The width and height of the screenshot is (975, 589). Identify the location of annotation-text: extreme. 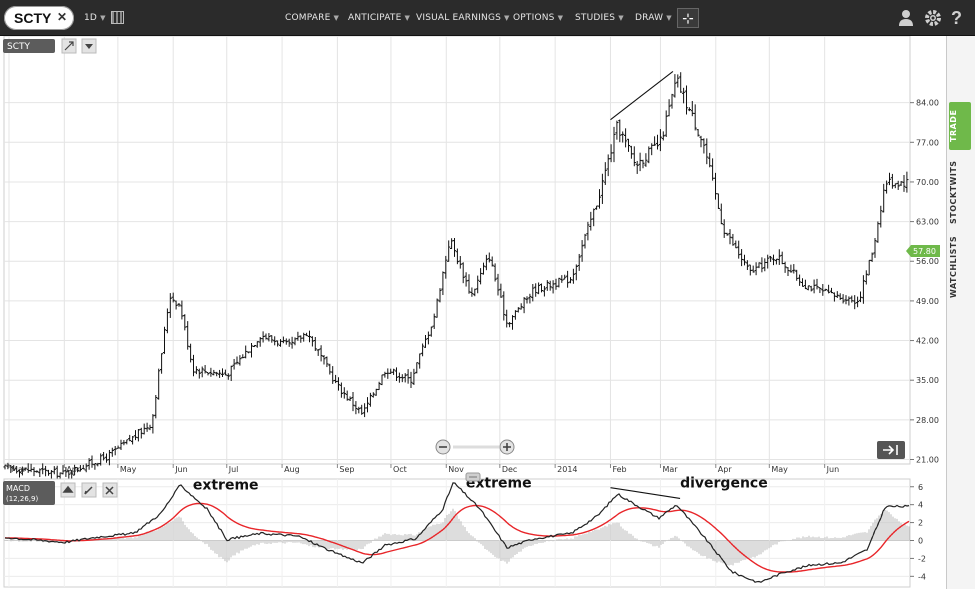
(226, 485).